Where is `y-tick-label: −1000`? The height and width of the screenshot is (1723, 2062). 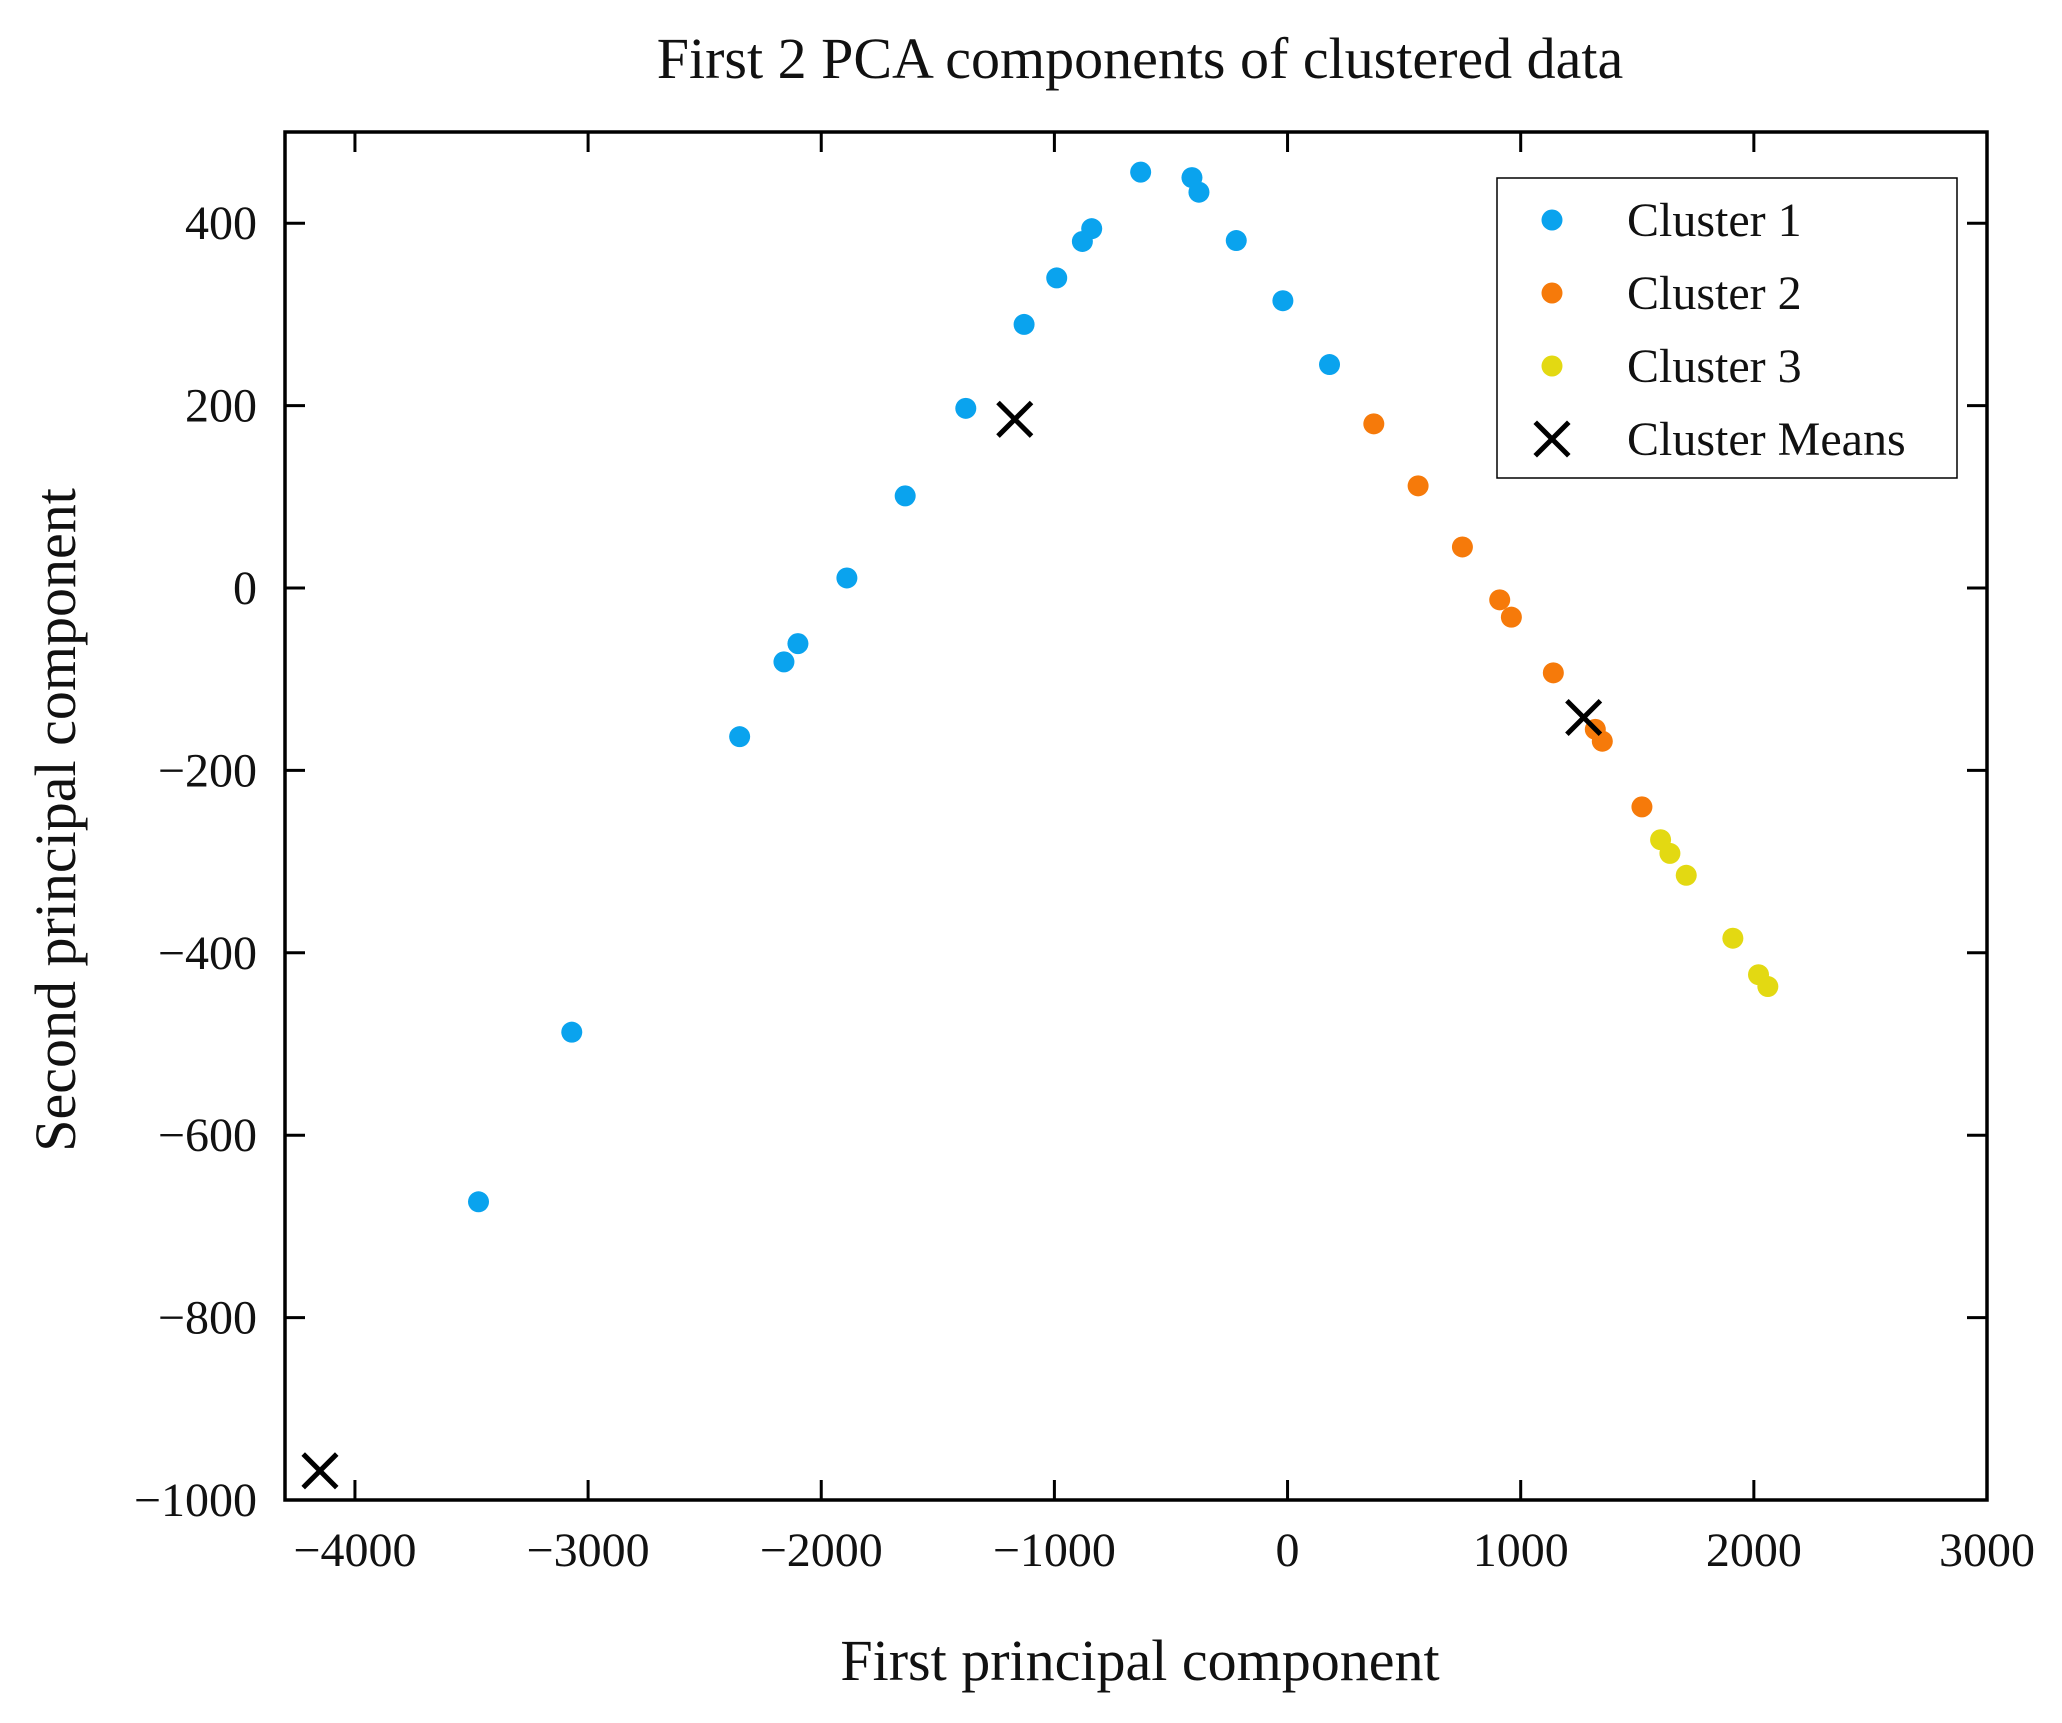
y-tick-label: −1000 is located at coordinates (195, 1500).